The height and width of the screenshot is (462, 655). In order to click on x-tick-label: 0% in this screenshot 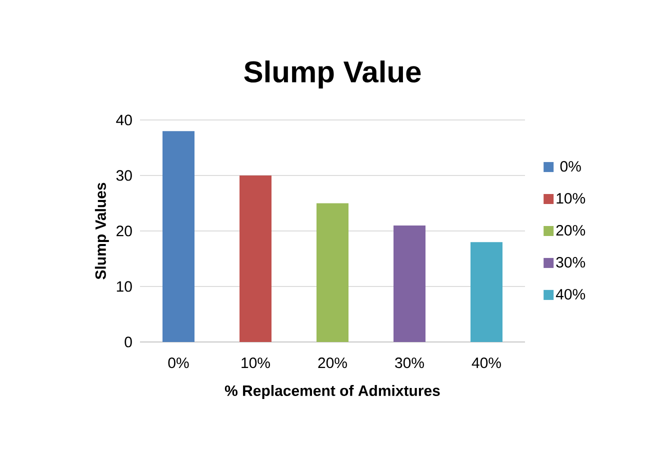, I will do `click(178, 363)`.